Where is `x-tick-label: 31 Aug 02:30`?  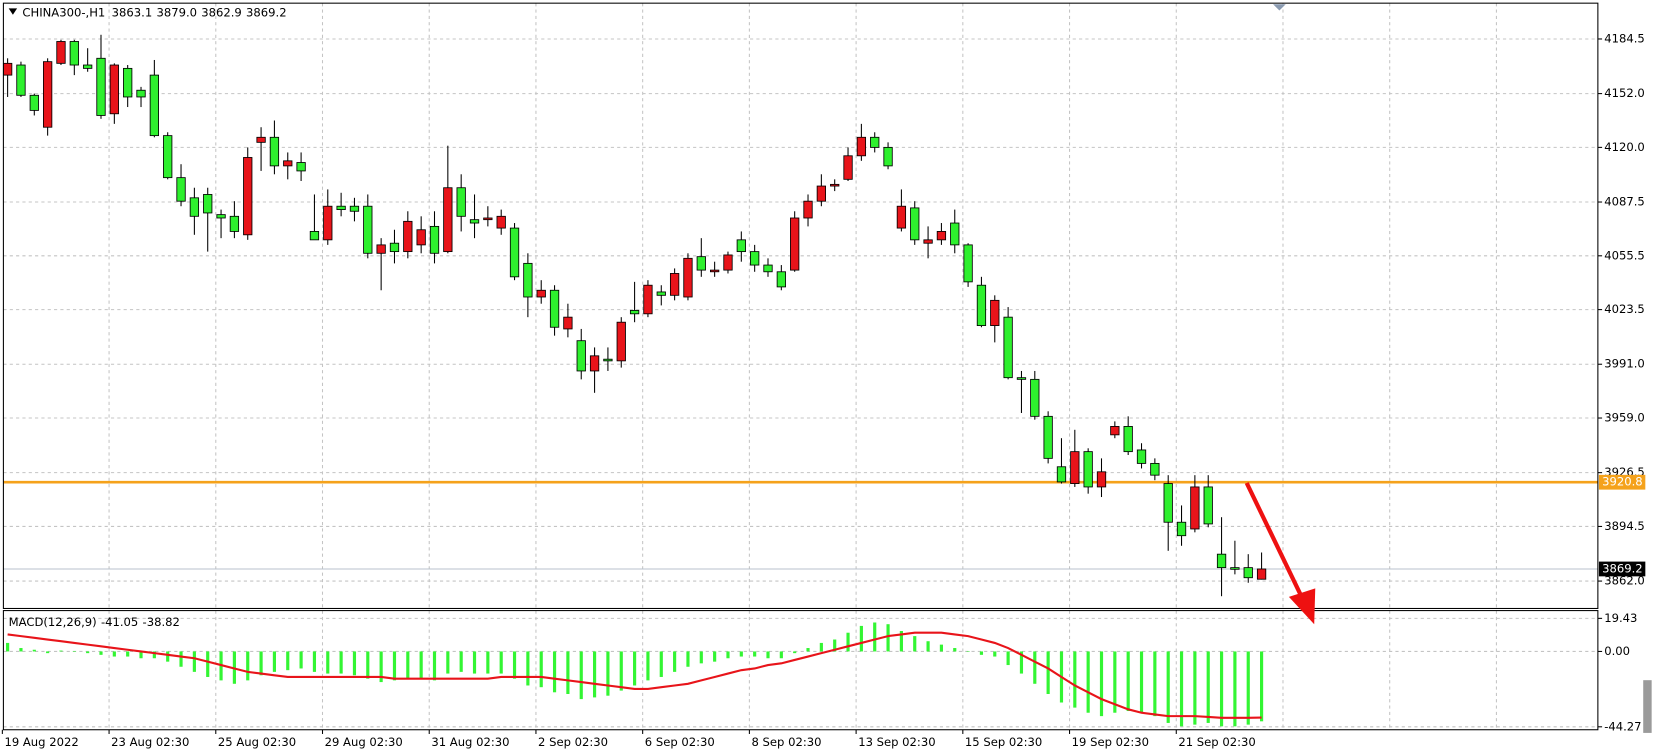
x-tick-label: 31 Aug 02:30 is located at coordinates (470, 742).